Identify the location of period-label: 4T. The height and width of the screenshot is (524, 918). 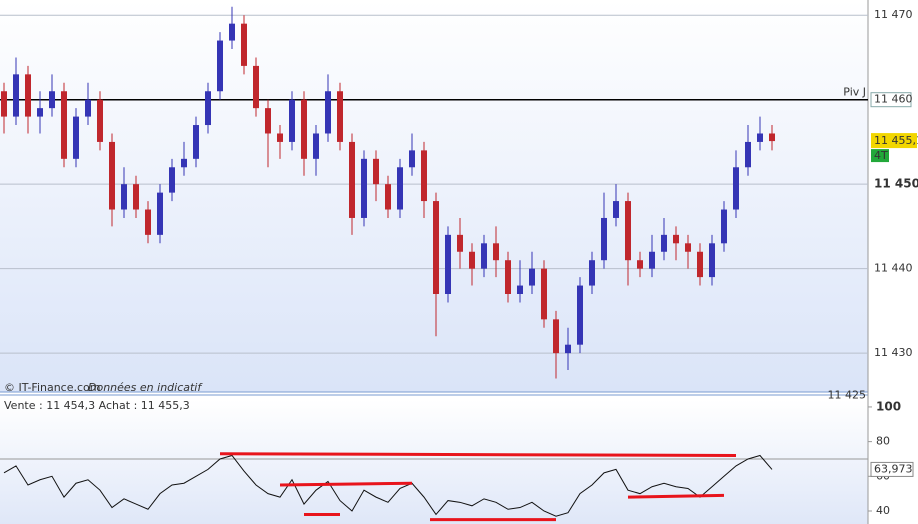
(881, 155).